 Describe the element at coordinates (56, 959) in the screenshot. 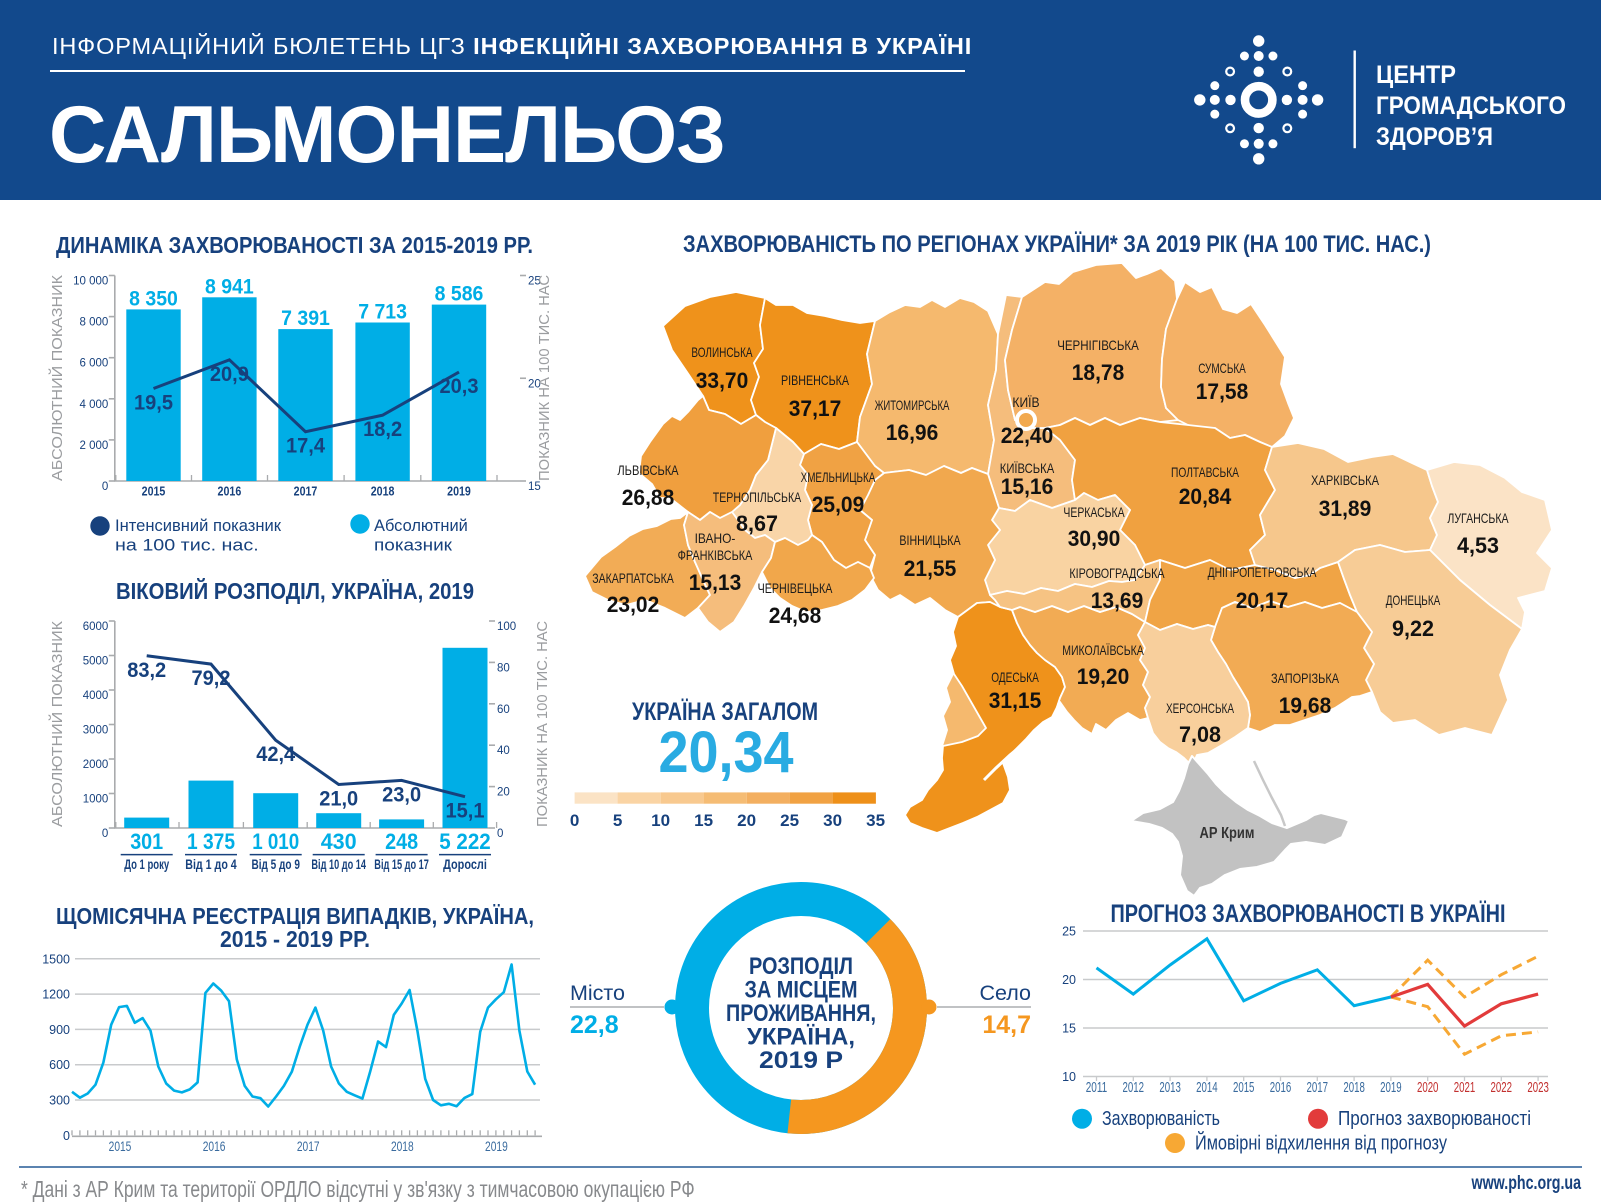

I see `svg-text: 1500` at that location.